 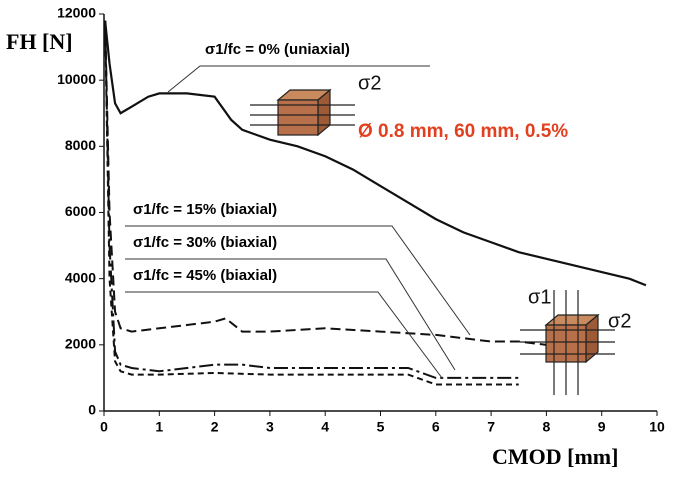 I want to click on x-tick-label: 3, so click(x=270, y=427).